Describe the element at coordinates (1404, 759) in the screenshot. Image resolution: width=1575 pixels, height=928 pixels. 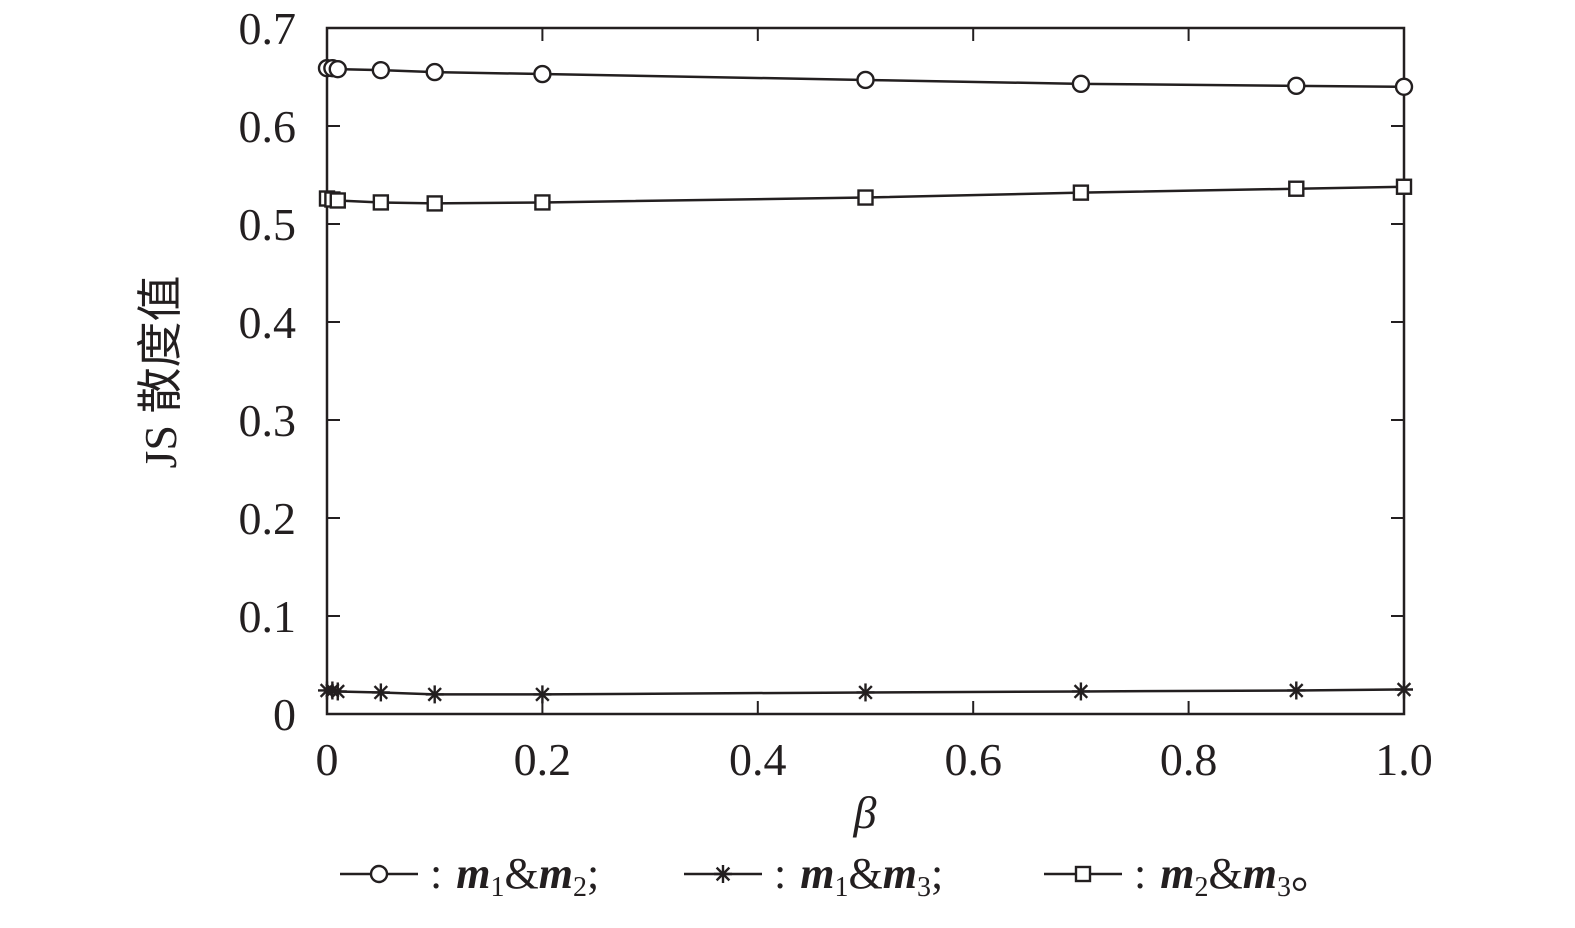
I see `x-tick-label: 1.0` at that location.